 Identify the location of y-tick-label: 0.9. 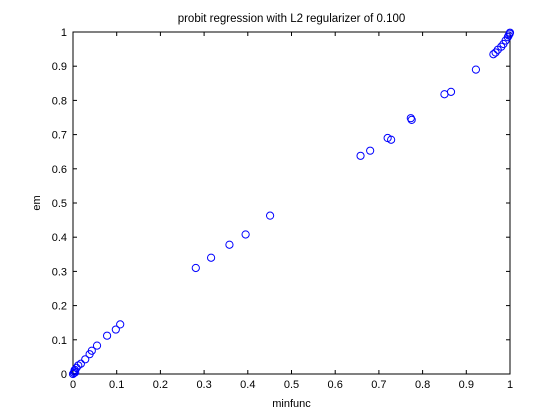
(59, 67).